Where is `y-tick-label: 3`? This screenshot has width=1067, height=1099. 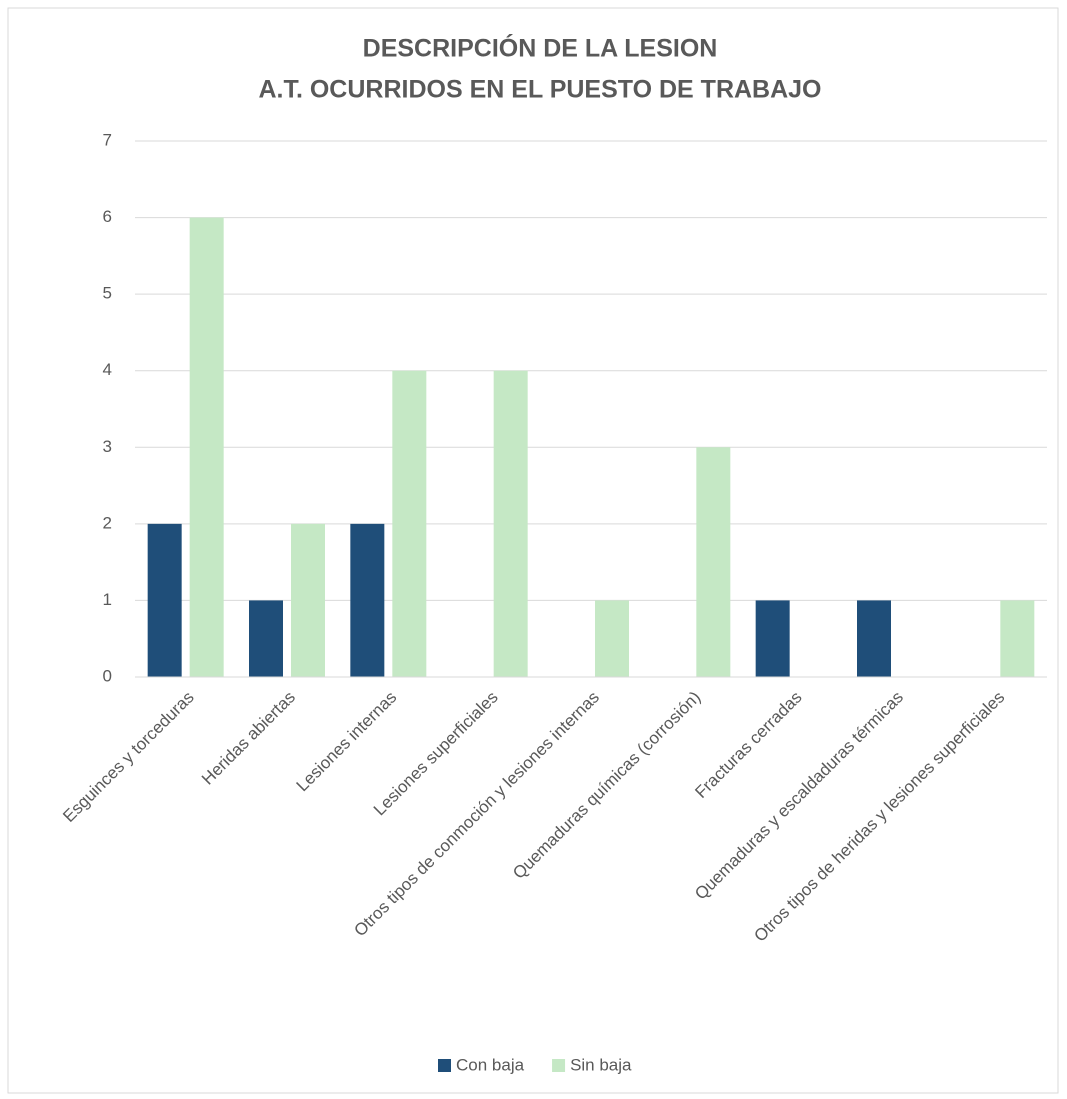
y-tick-label: 3 is located at coordinates (107, 446).